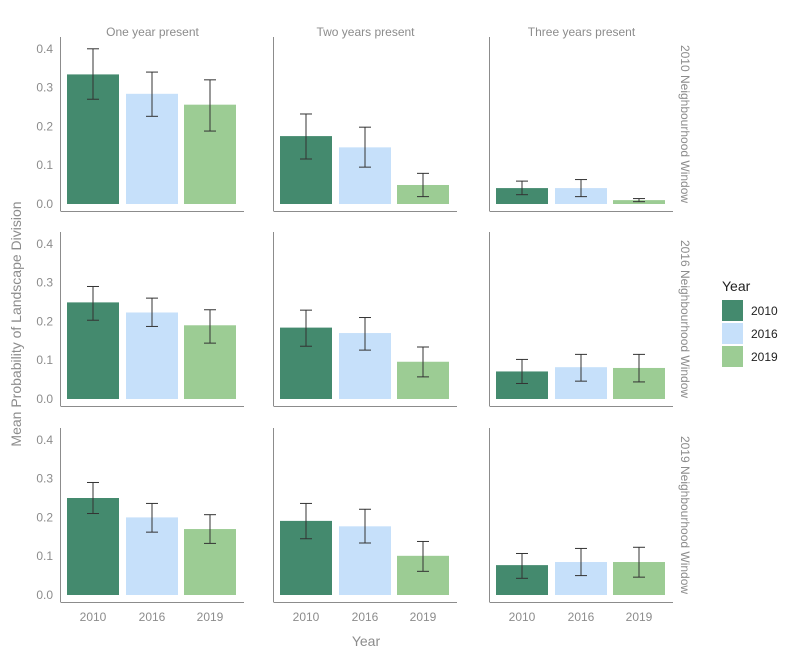 This screenshot has height=659, width=803. Describe the element at coordinates (685, 515) in the screenshot. I see `facet-row-label: 2019 Neighbourhood Window` at that location.